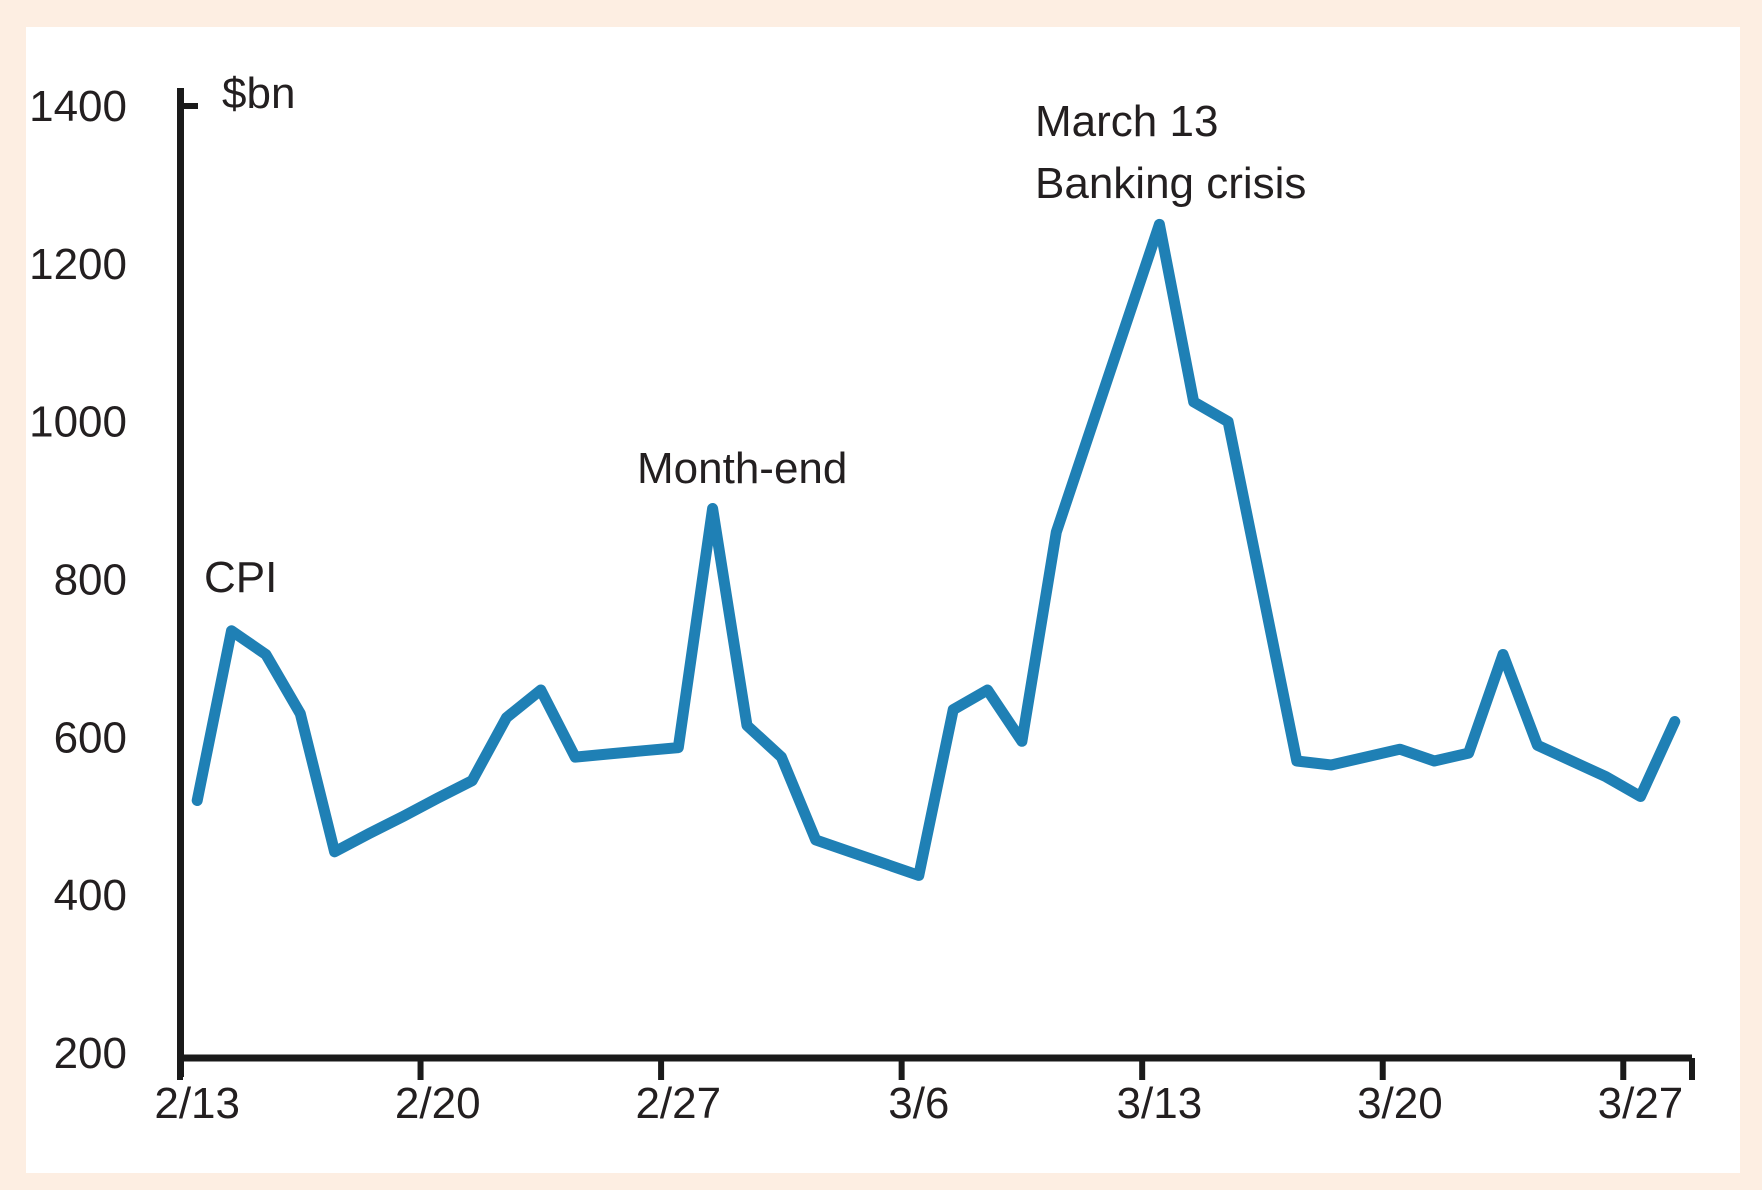 Image resolution: width=1762 pixels, height=1190 pixels. I want to click on annotation-march-13: March 13, so click(1127, 121).